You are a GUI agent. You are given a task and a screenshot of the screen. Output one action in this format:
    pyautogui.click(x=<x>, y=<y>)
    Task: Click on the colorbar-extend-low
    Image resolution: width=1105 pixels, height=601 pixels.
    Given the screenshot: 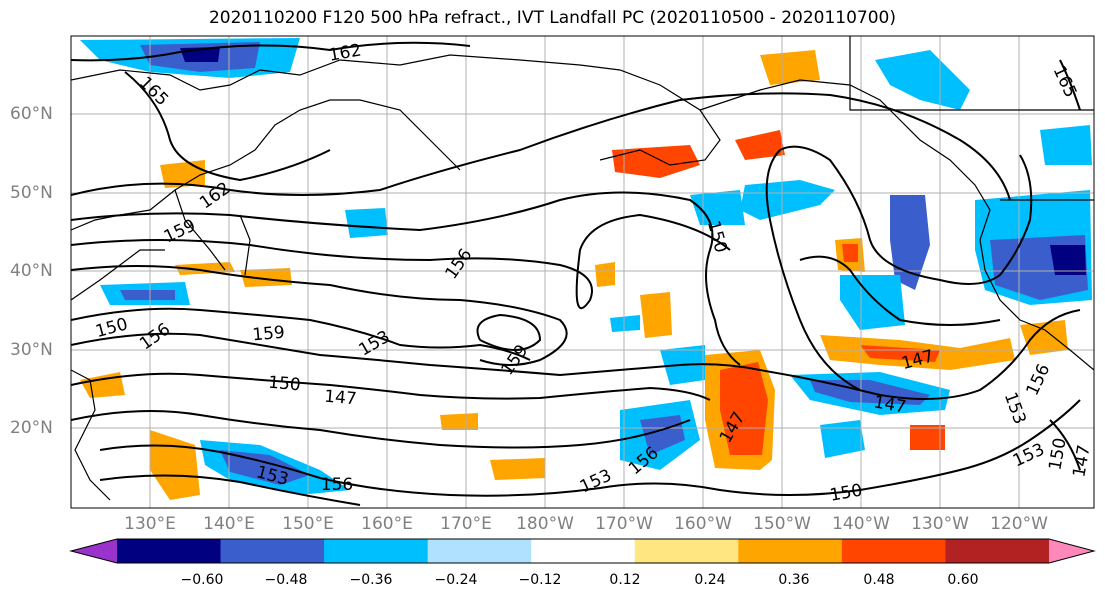 What is the action you would take?
    pyautogui.click(x=94, y=551)
    